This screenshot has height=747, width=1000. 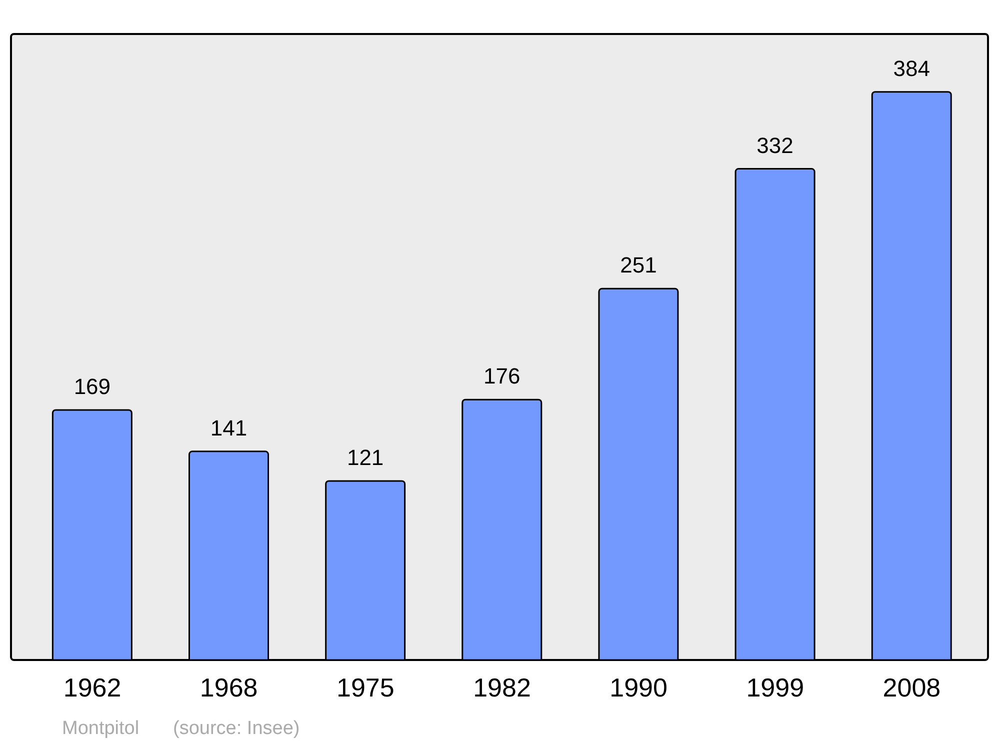 What do you see at coordinates (229, 687) in the screenshot?
I see `x-tick-label: 1968` at bounding box center [229, 687].